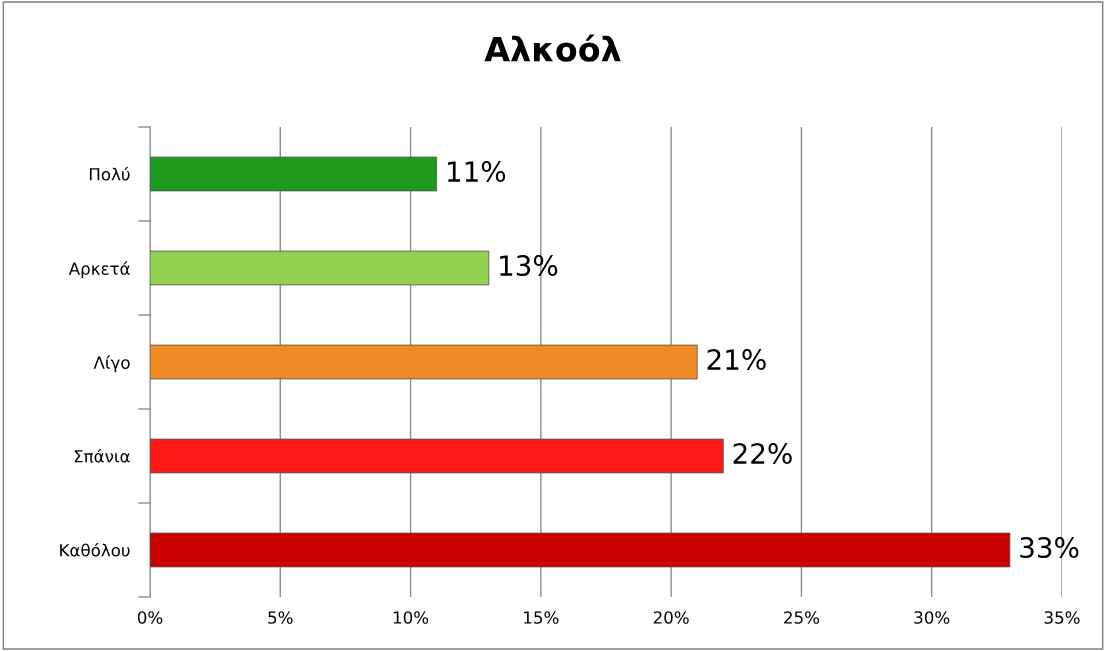  Describe the element at coordinates (109, 174) in the screenshot. I see `y-tick-label: Πολύ` at that location.